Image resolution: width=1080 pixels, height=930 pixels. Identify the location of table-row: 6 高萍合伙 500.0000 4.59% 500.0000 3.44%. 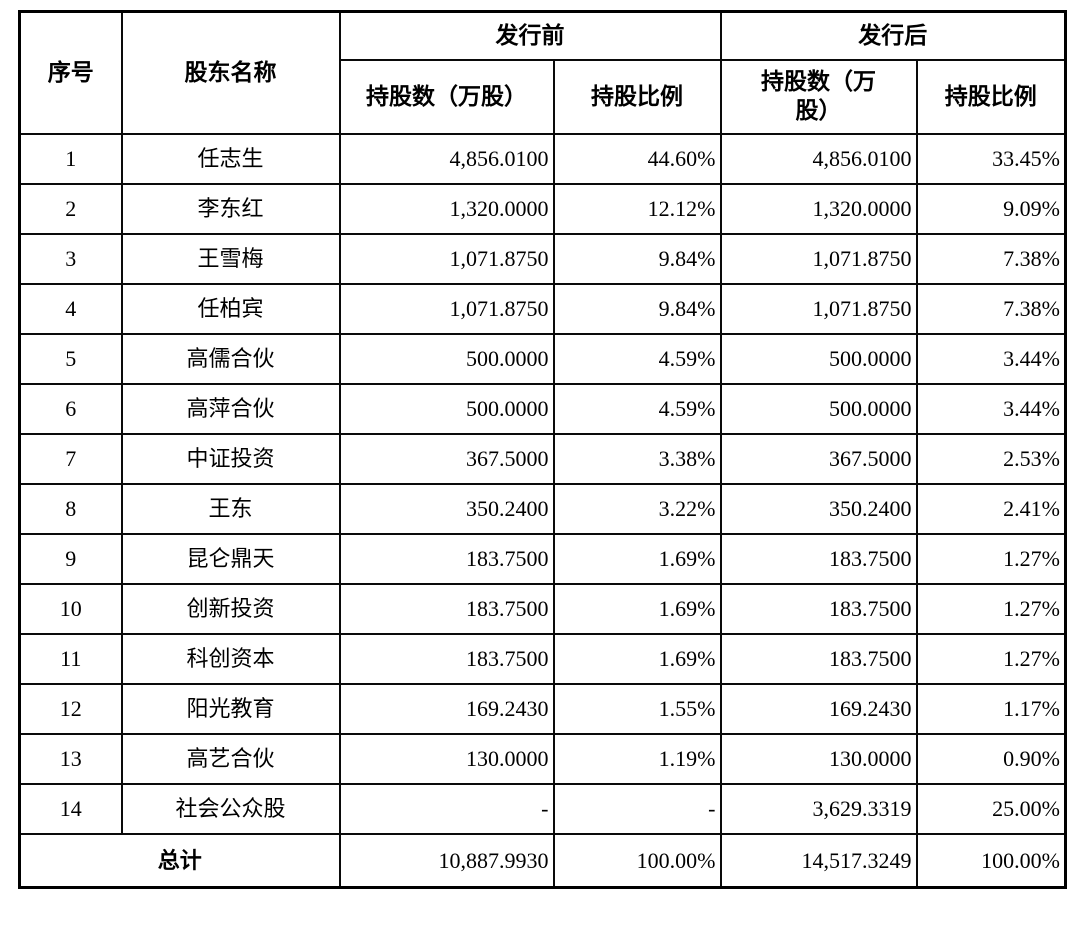
(542, 409).